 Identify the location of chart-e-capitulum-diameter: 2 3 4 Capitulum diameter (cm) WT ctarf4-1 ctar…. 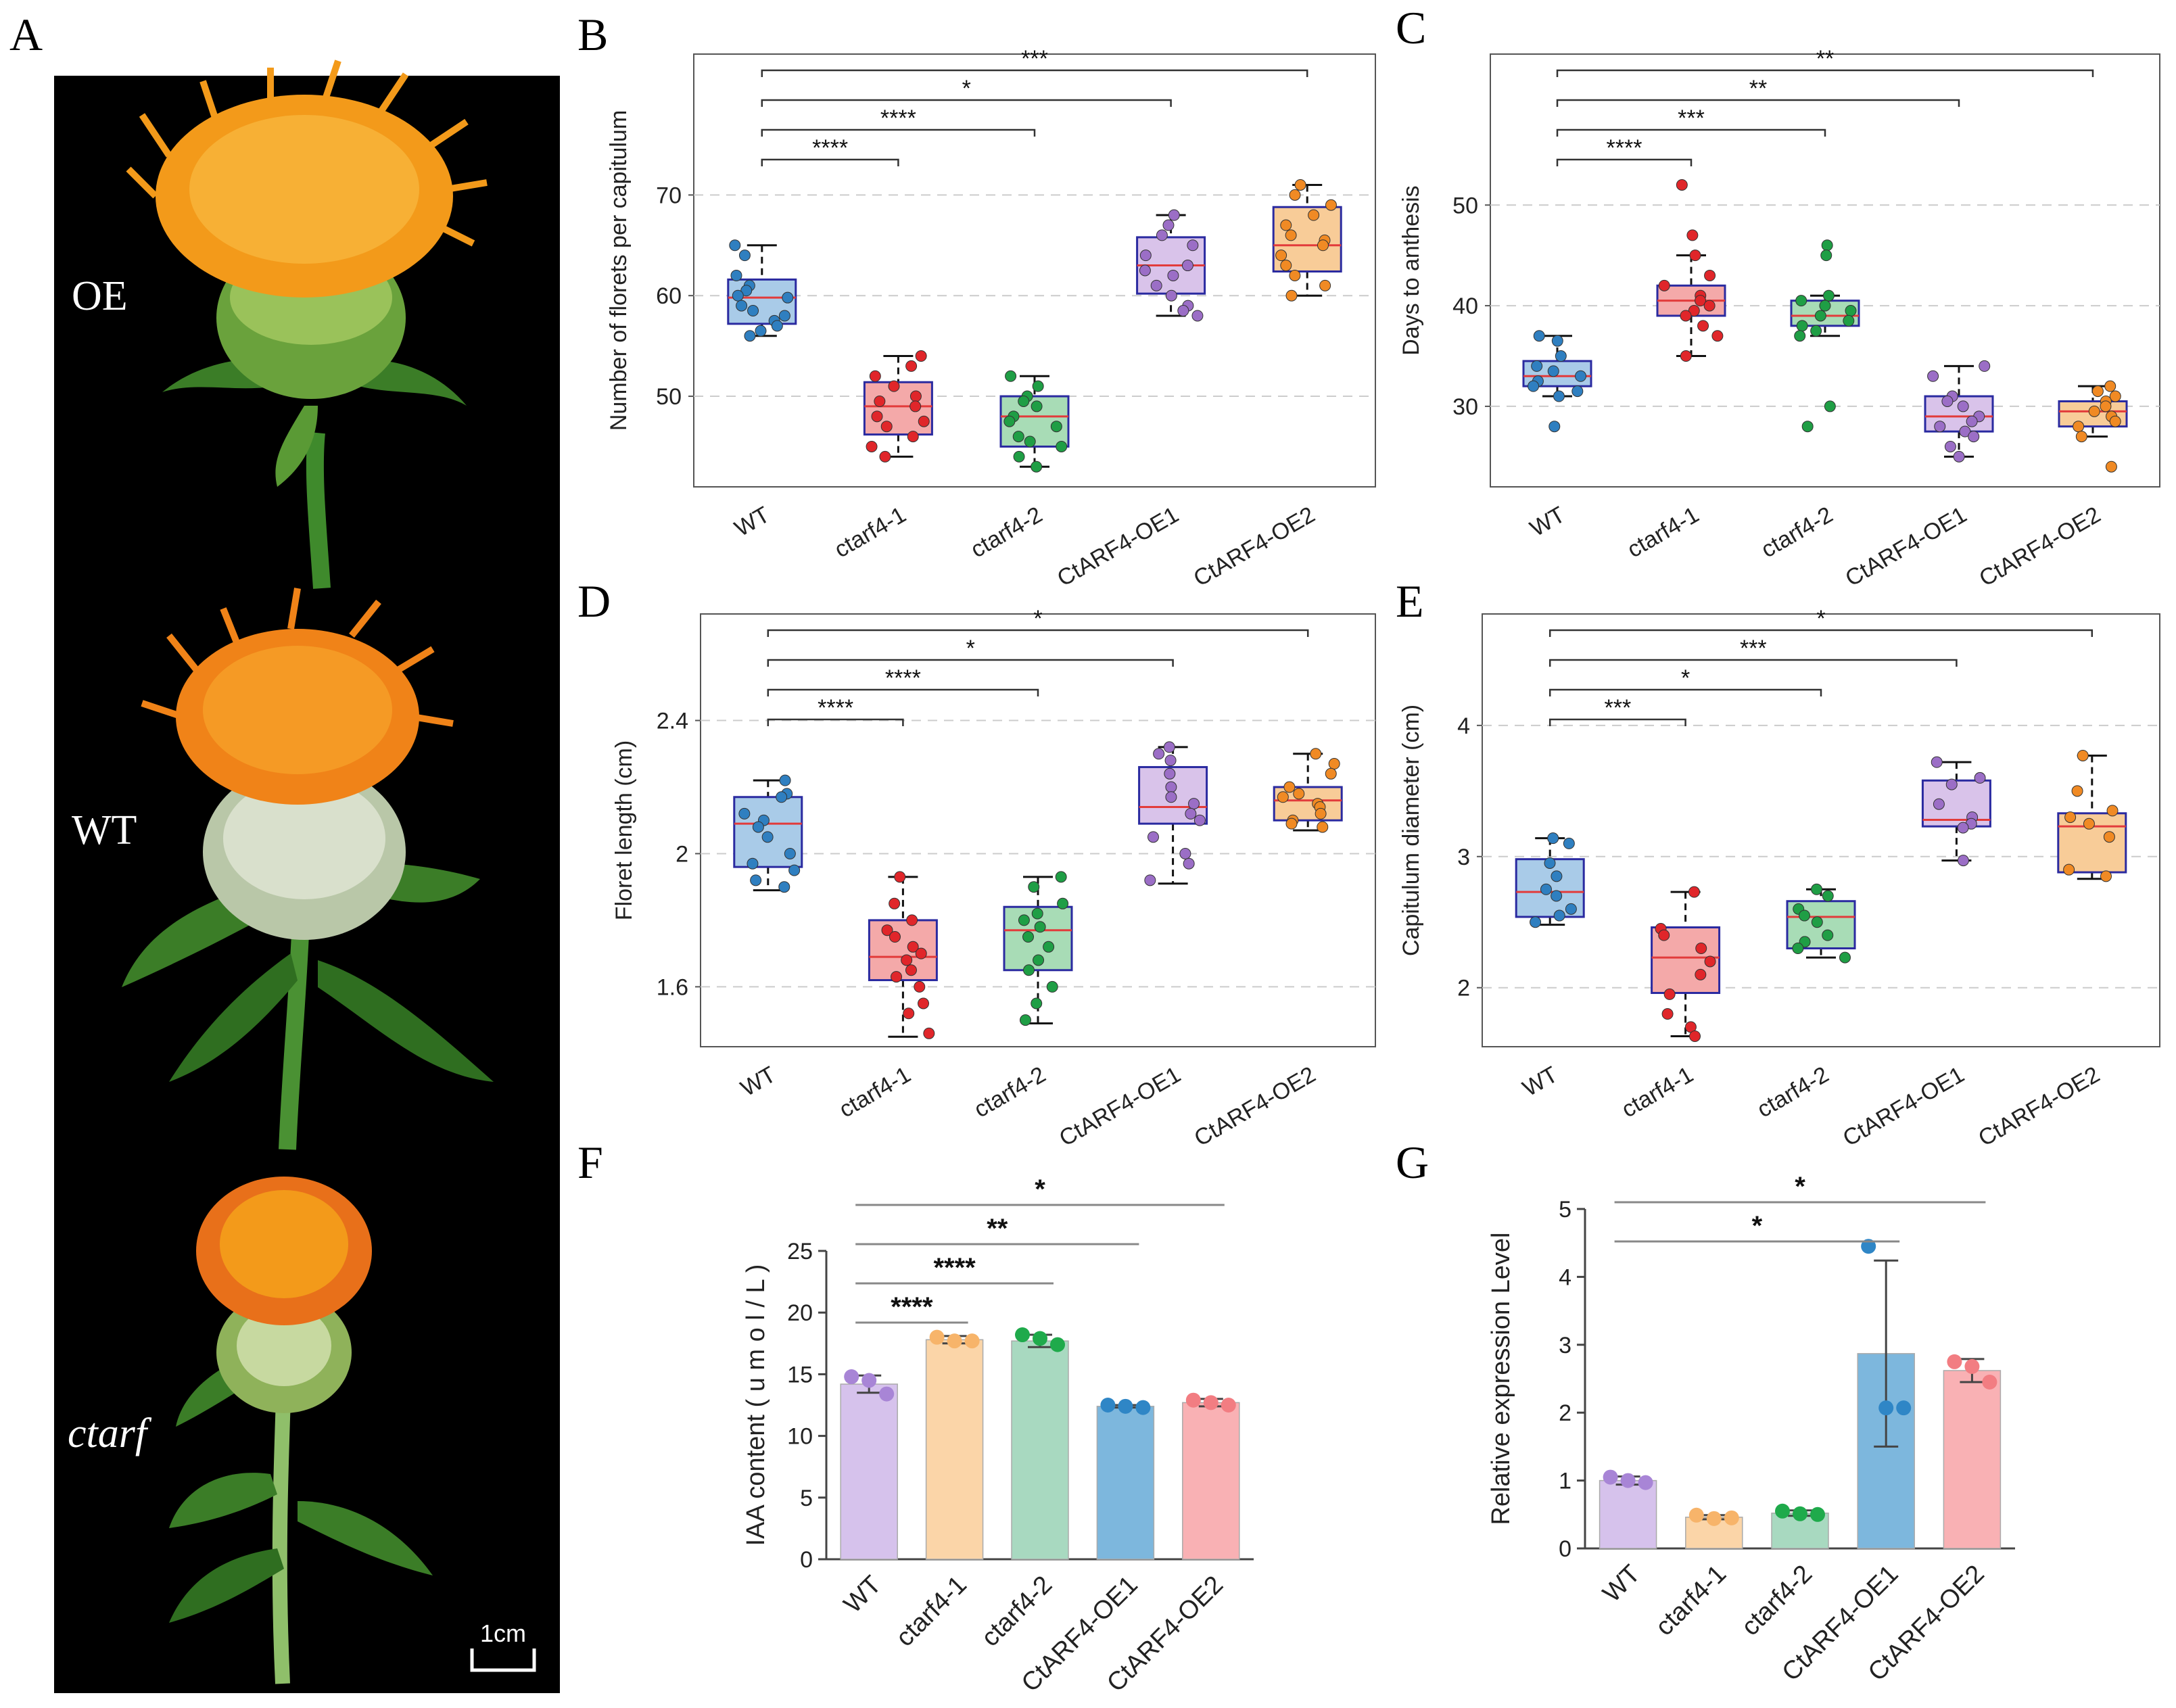
(1779, 879).